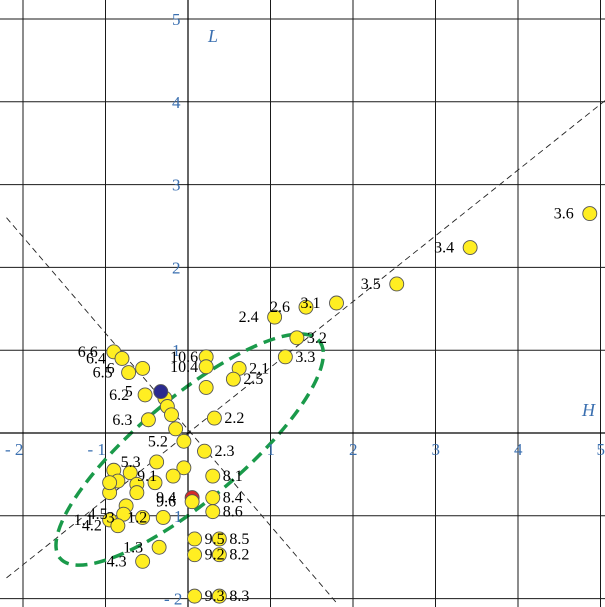 The width and height of the screenshot is (605, 607). What do you see at coordinates (353, 449) in the screenshot?
I see `x-tick-label: 2` at bounding box center [353, 449].